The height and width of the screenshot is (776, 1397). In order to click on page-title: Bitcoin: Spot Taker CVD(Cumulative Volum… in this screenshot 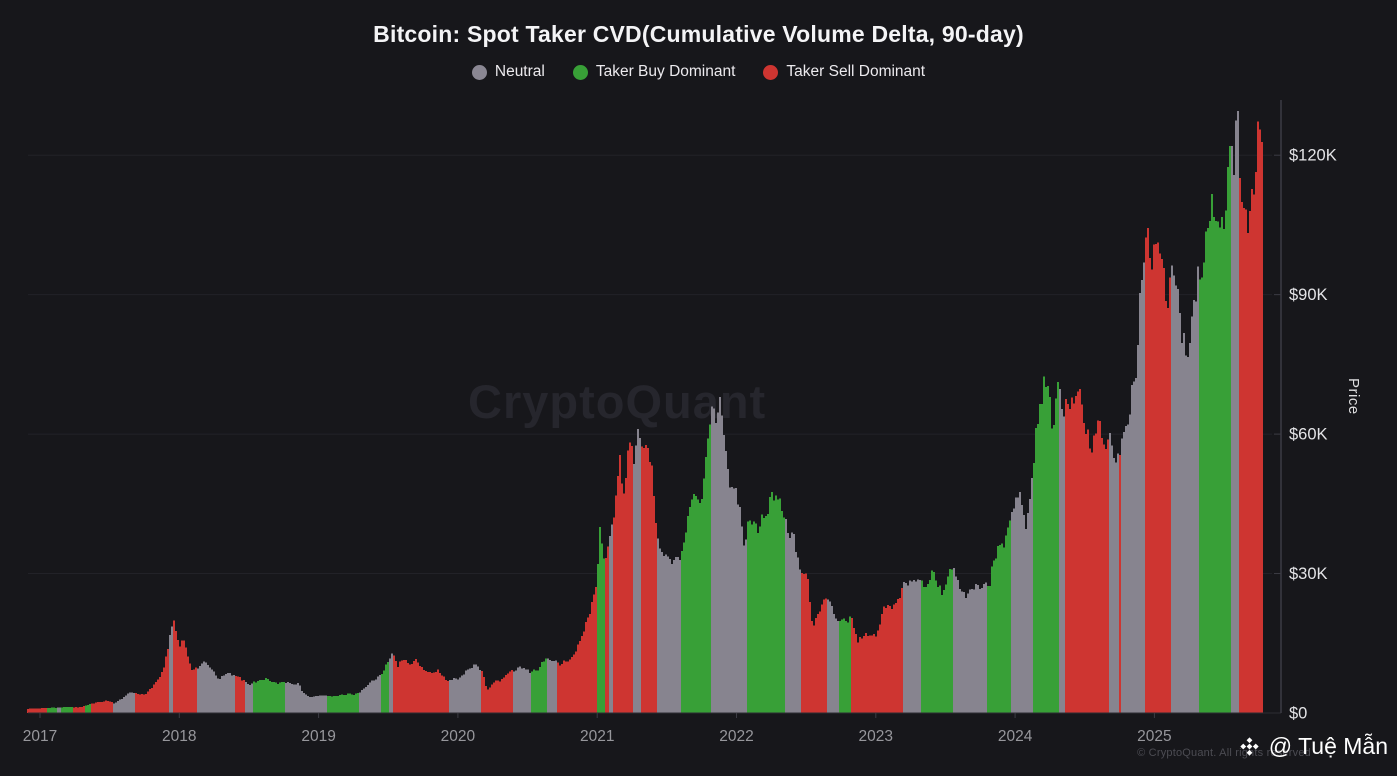, I will do `click(698, 34)`.